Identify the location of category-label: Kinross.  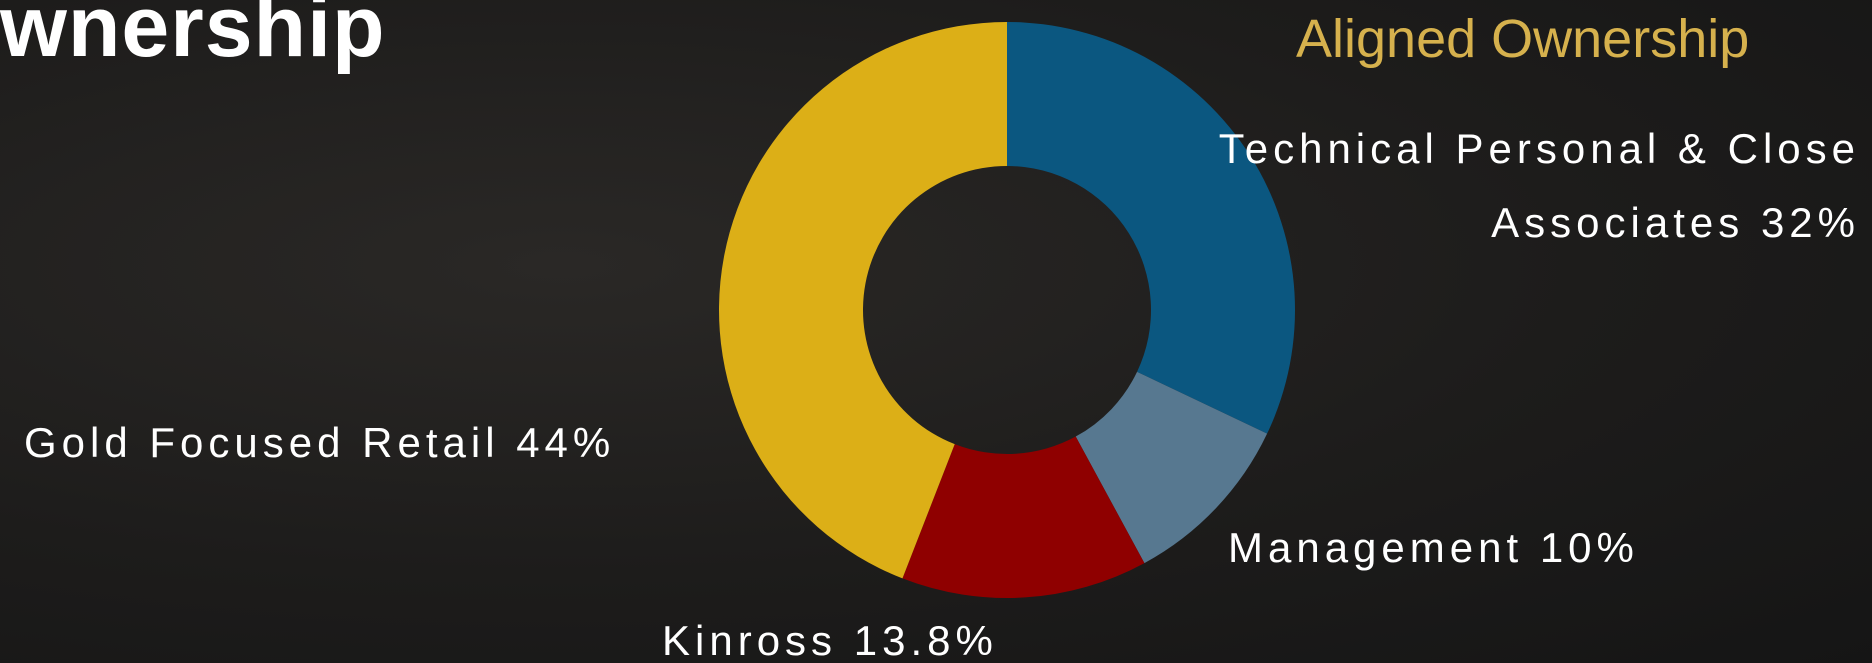
(750, 640).